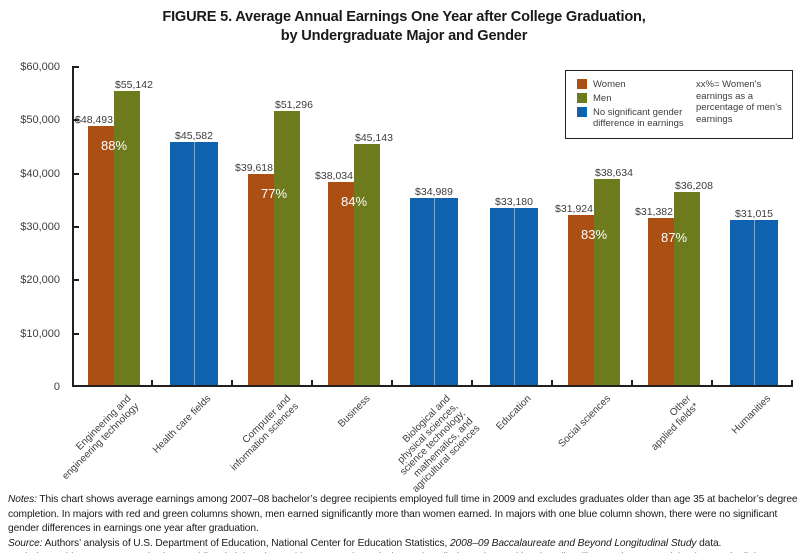 The width and height of the screenshot is (808, 553). I want to click on x-category-label: Social sciences, so click(585, 421).